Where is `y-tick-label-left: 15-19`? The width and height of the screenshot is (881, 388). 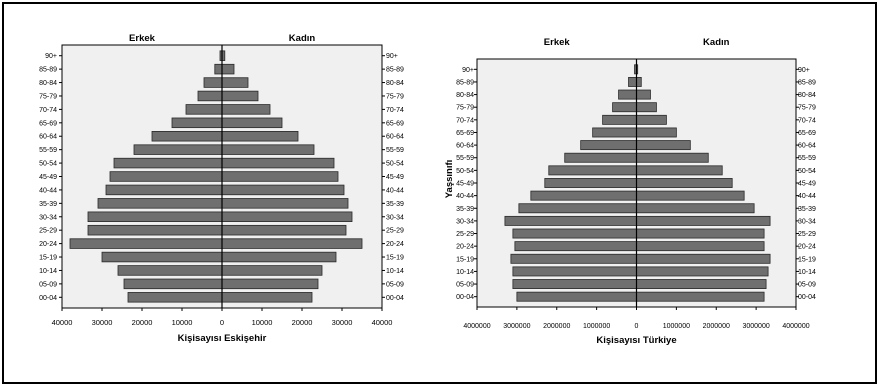 y-tick-label-left: 15-19 is located at coordinates (48, 258).